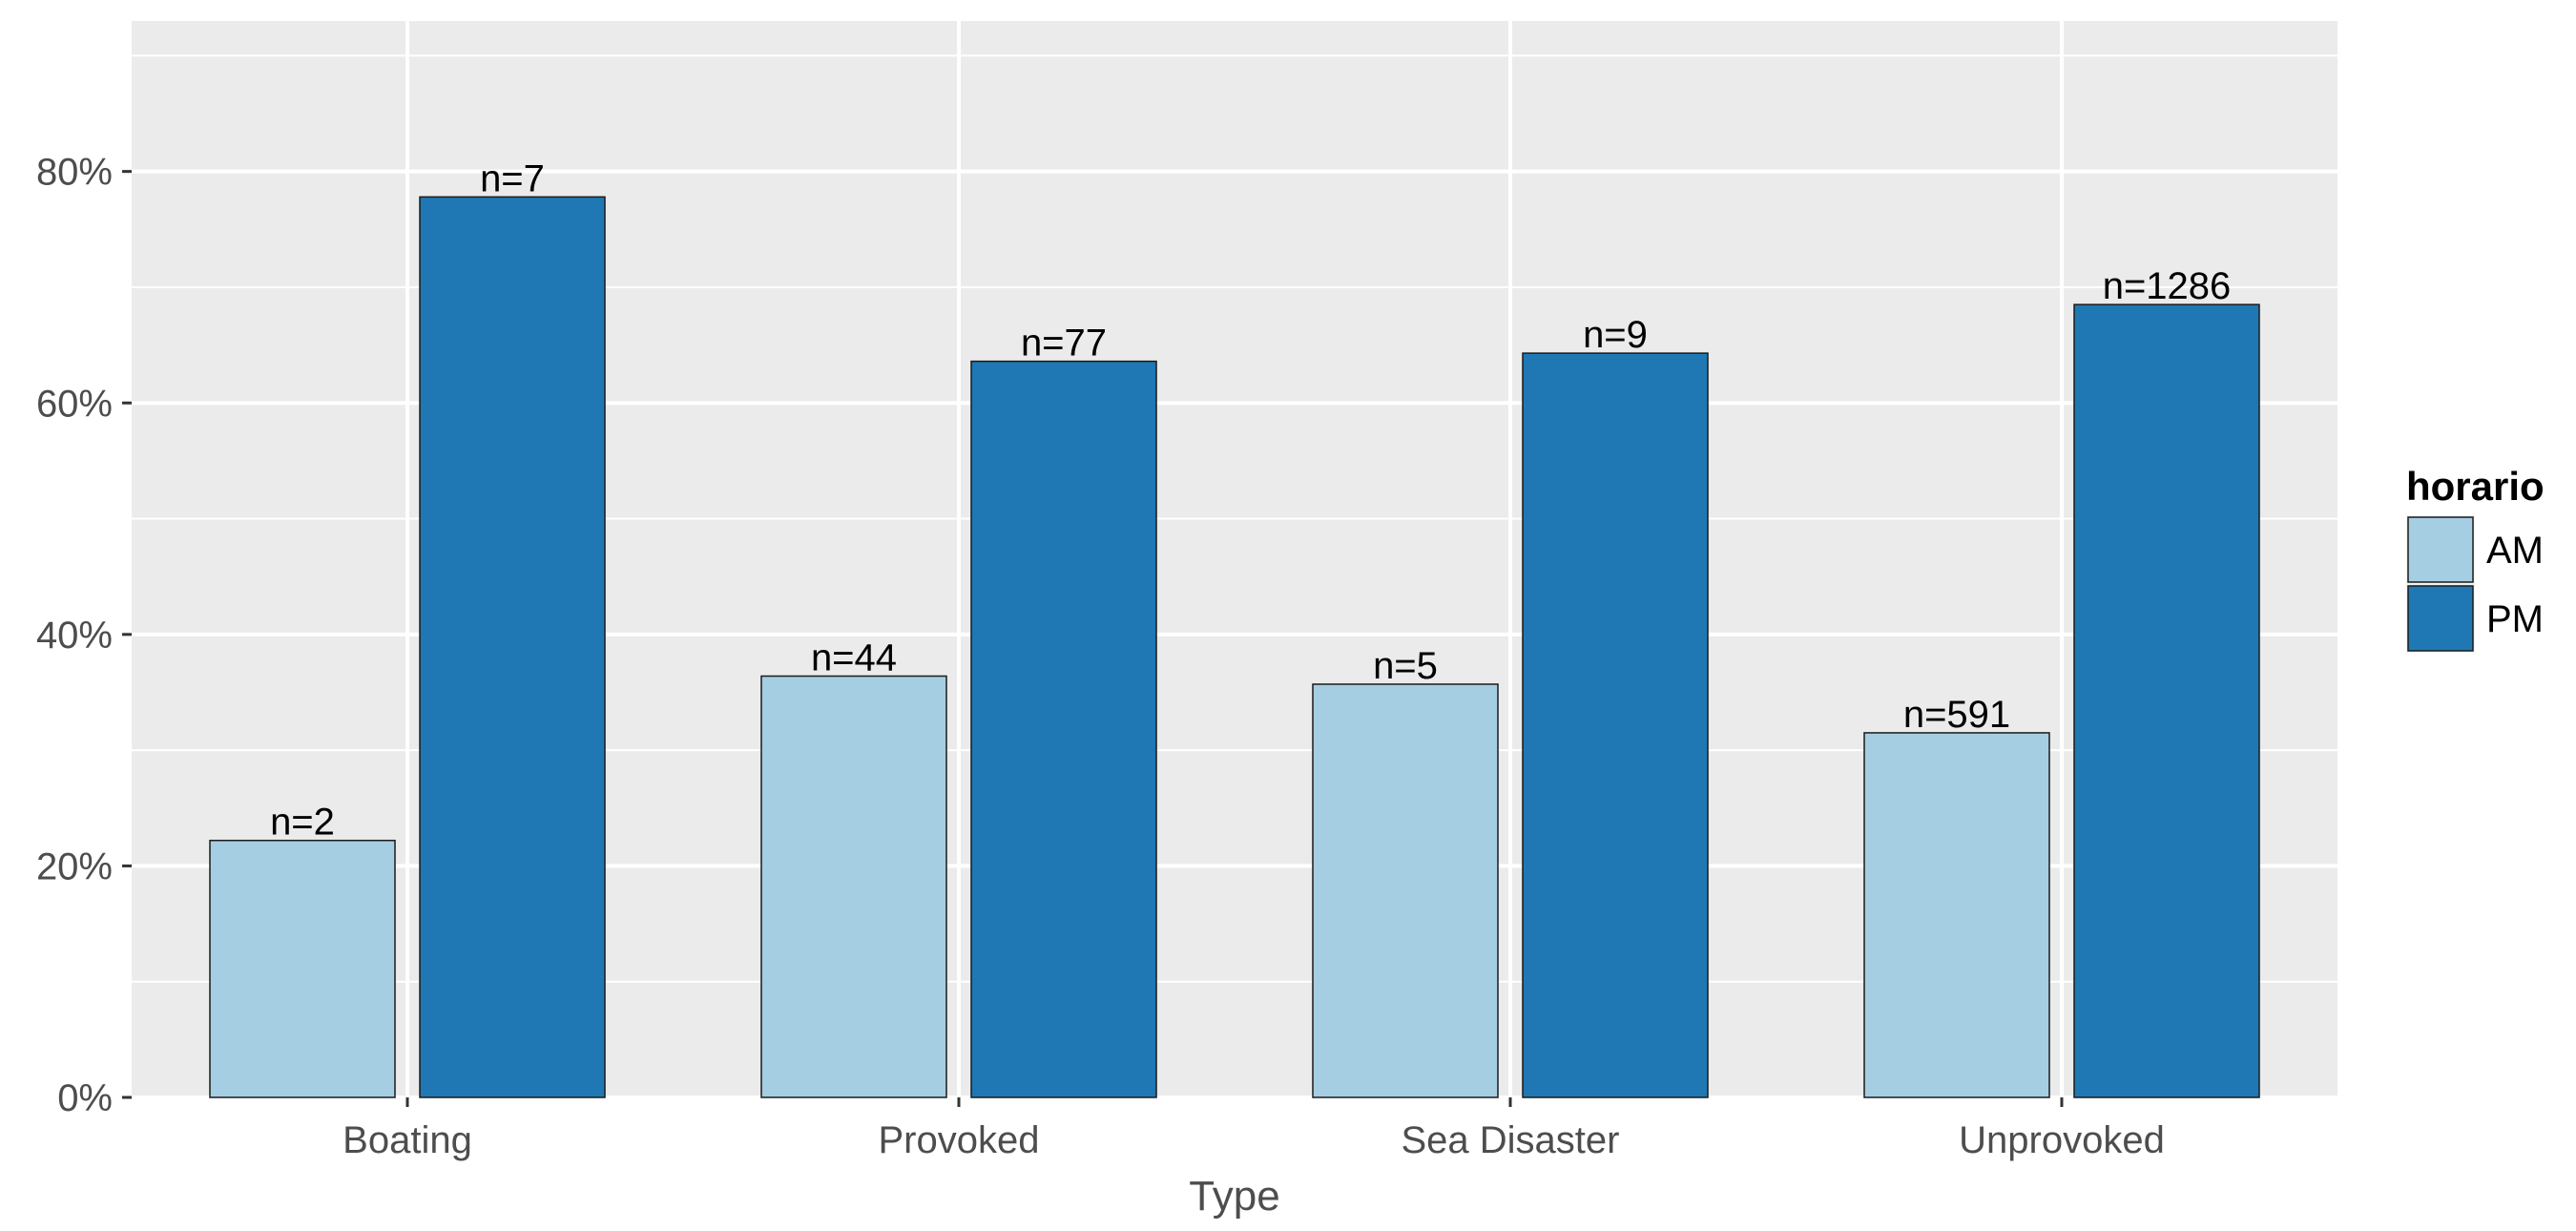 This screenshot has height=1231, width=2576. Describe the element at coordinates (2515, 551) in the screenshot. I see `legend-label-am: AM` at that location.